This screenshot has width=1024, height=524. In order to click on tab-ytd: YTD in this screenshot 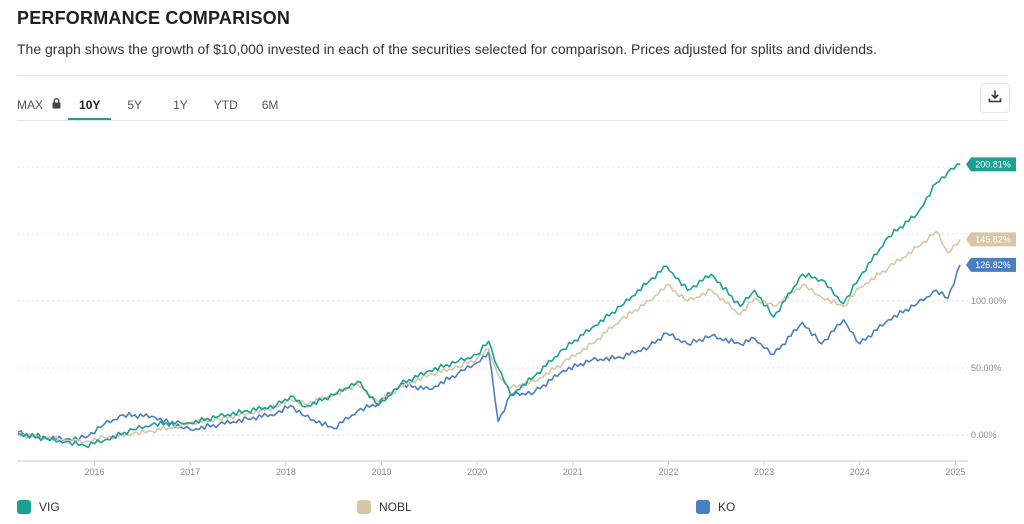, I will do `click(226, 105)`.